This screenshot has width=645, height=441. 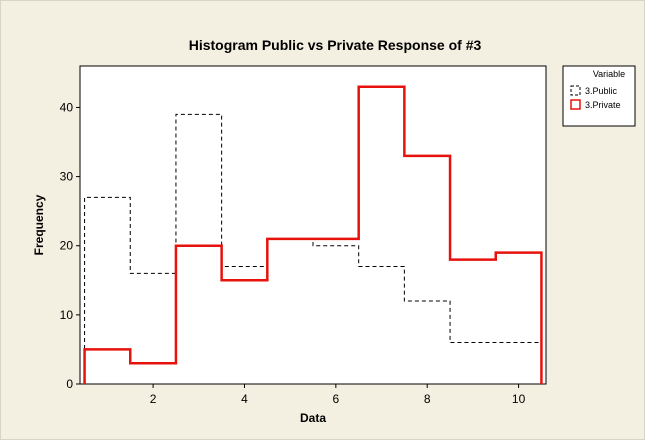 What do you see at coordinates (575, 90) in the screenshot?
I see `legend-swatch-public` at bounding box center [575, 90].